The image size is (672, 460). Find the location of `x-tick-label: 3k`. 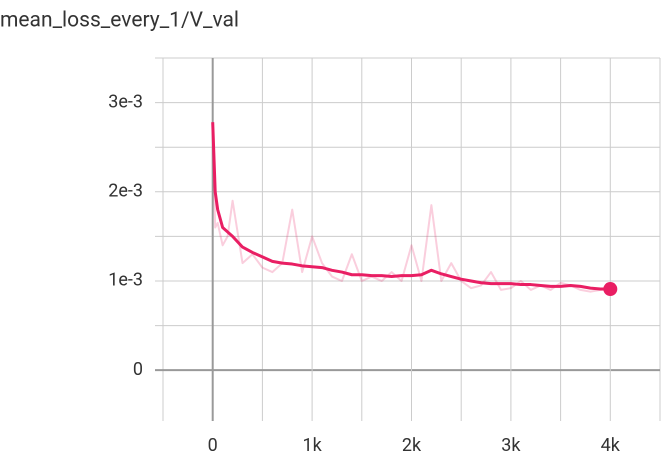

x-tick-label: 3k is located at coordinates (511, 445).